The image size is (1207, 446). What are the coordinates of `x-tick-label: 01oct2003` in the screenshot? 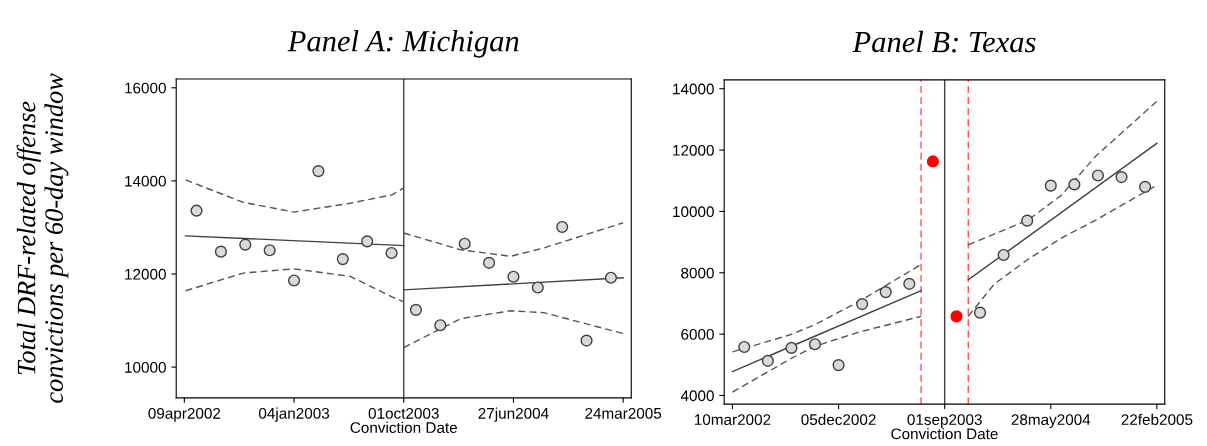 It's located at (403, 413).